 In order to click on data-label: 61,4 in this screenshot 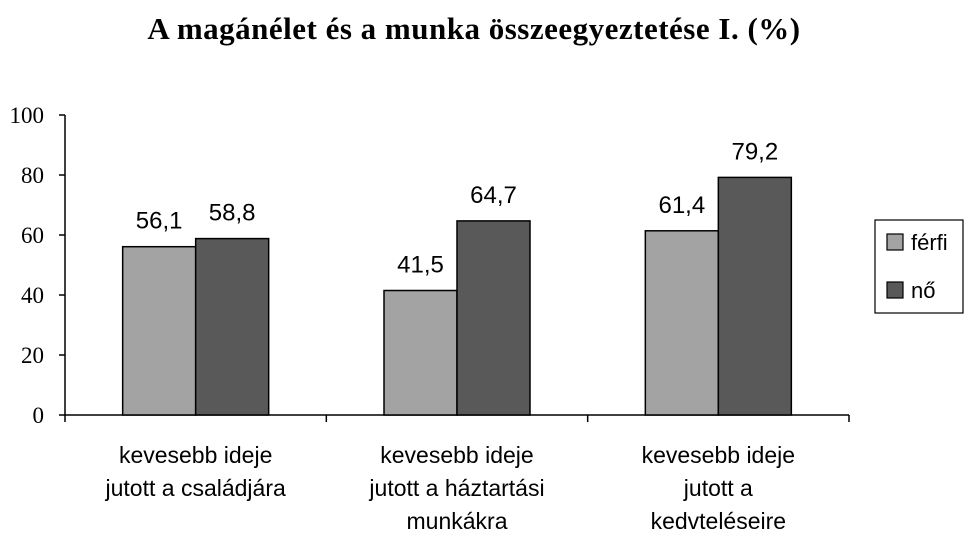, I will do `click(681, 205)`.